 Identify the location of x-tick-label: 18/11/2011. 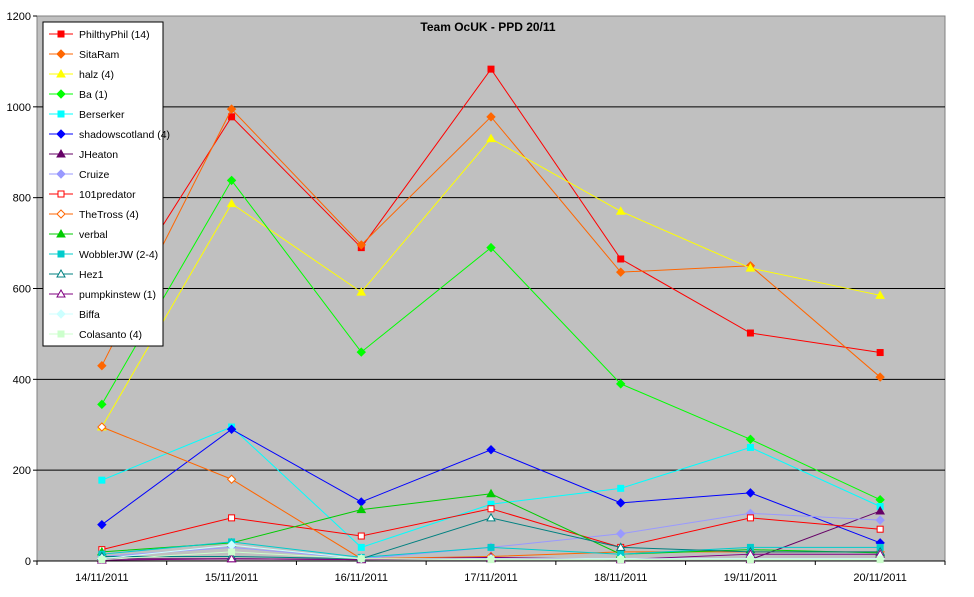
(620, 578).